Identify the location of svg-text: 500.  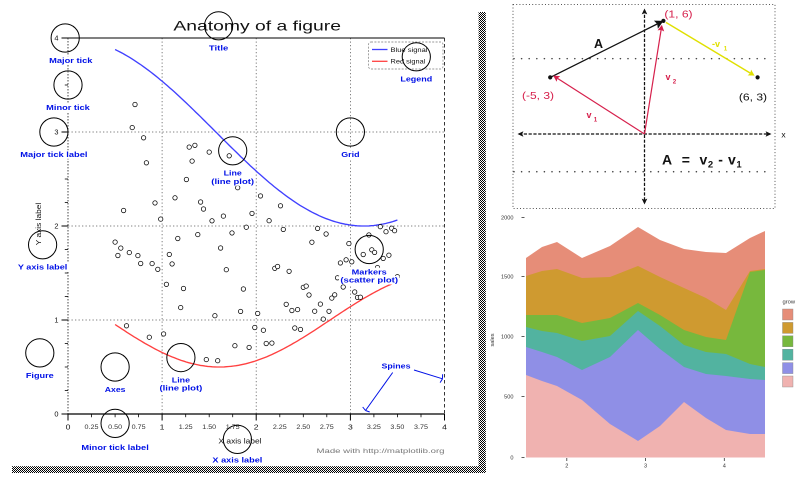
(508, 398).